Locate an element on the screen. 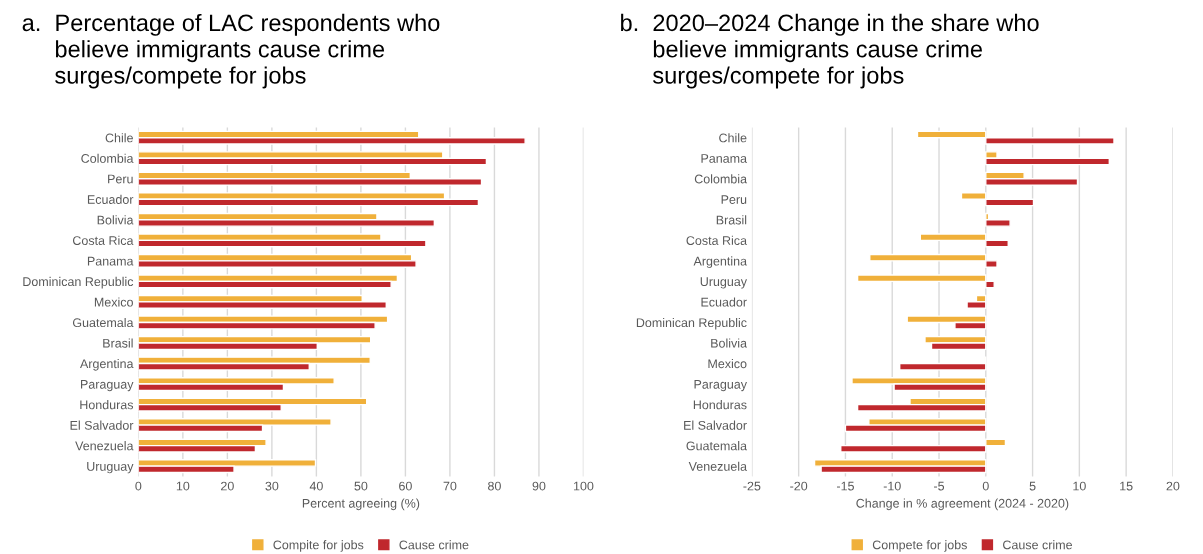 The width and height of the screenshot is (1203, 554). x-tick-label: -25 is located at coordinates (752, 486).